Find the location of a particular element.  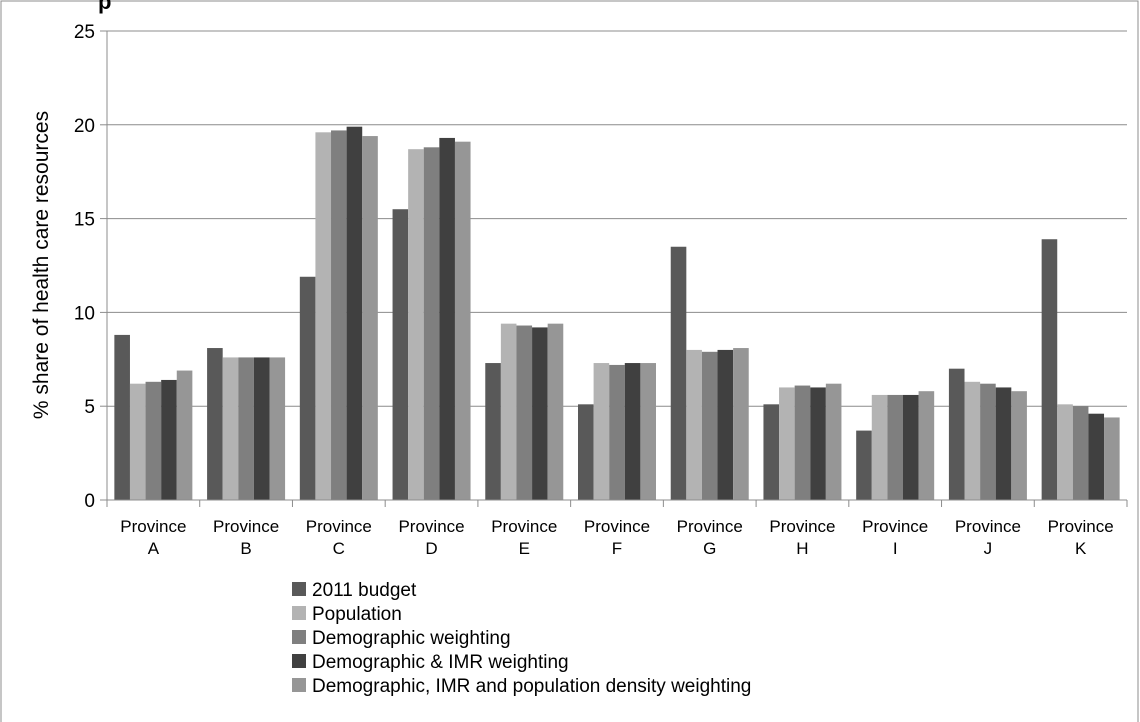

x-tick-label: F is located at coordinates (617, 548).